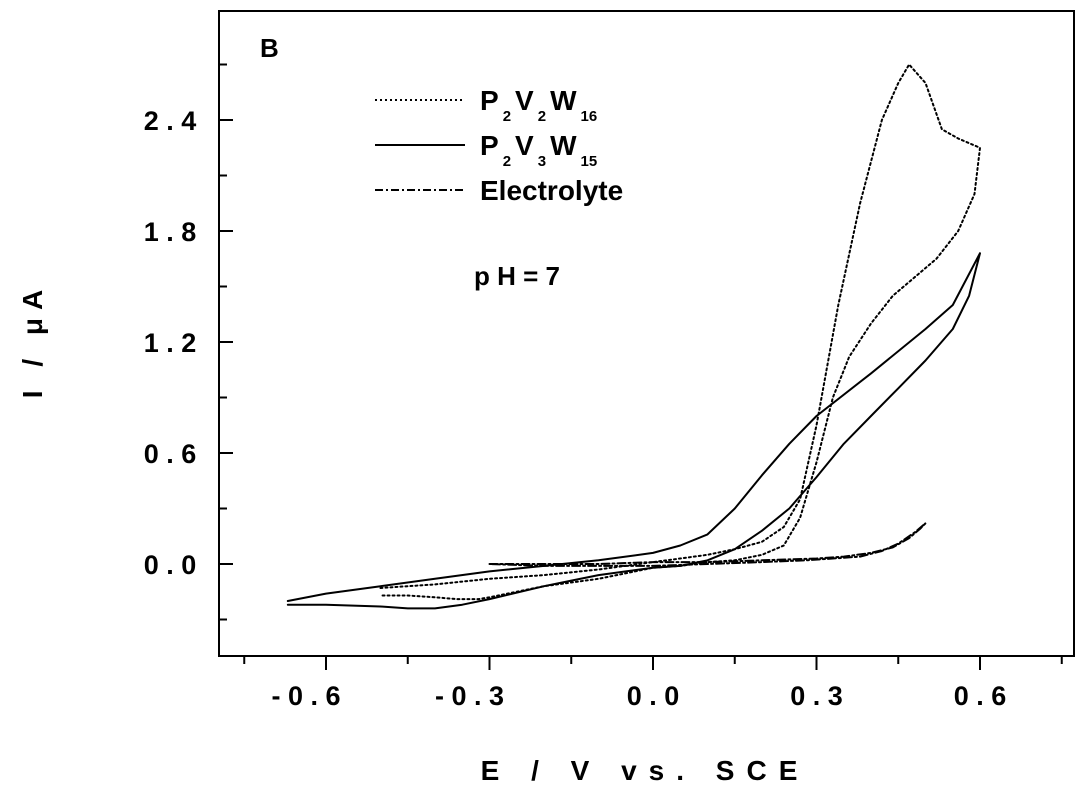  Describe the element at coordinates (170, 343) in the screenshot. I see `y-tick-label: 1 . 2` at that location.